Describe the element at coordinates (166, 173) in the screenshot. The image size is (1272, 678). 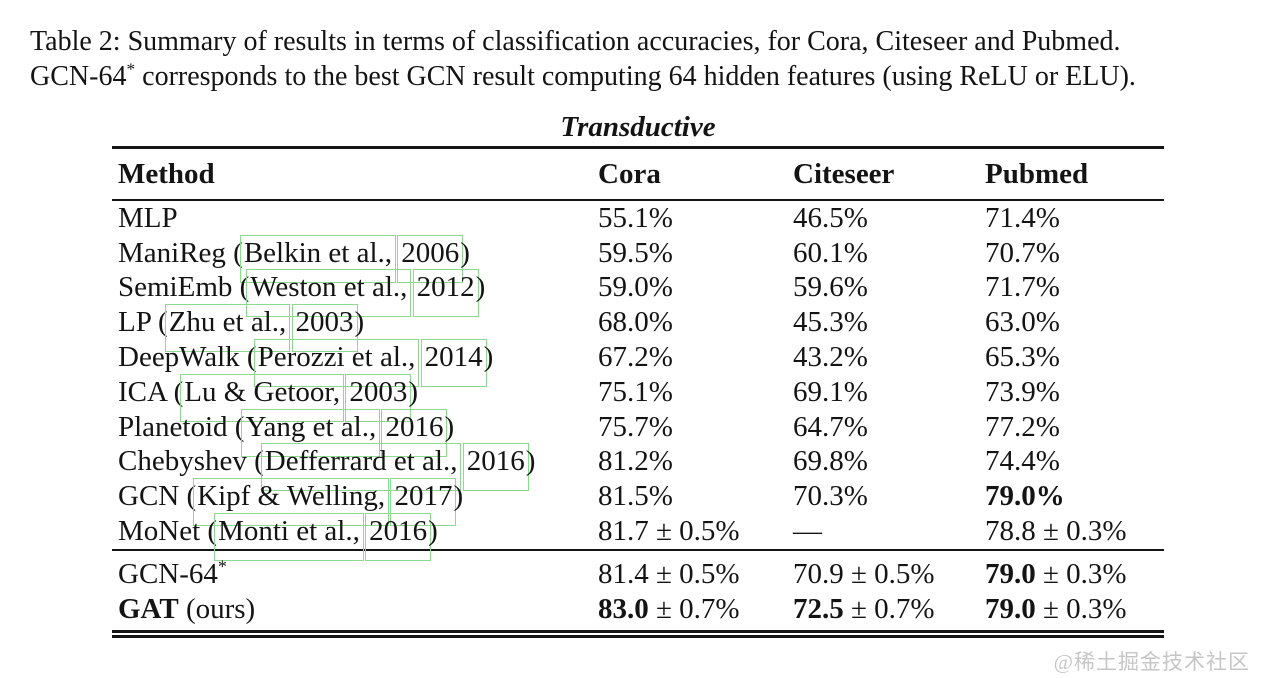
I see `column-header-method: Method` at that location.